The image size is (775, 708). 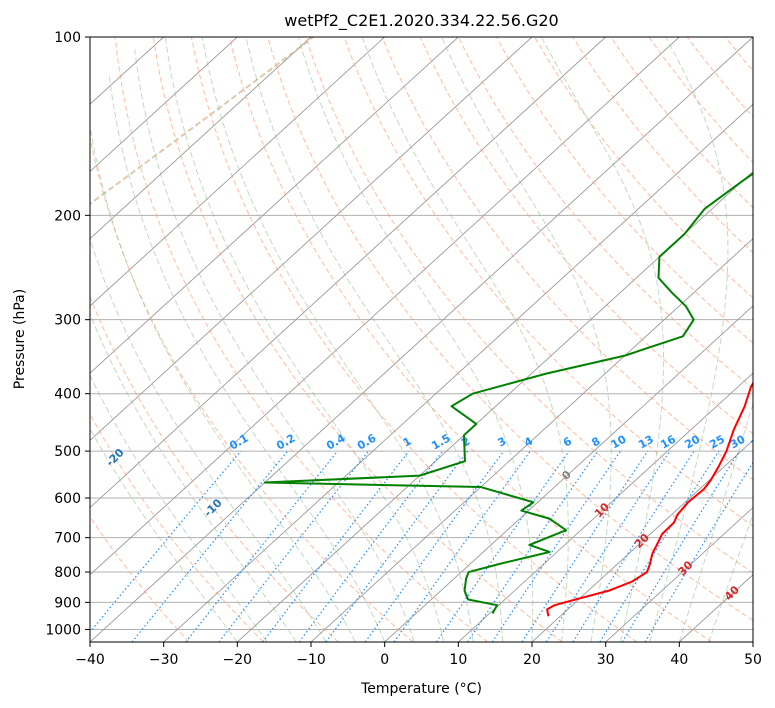 I want to click on x-tick-label: 20, so click(x=532, y=660).